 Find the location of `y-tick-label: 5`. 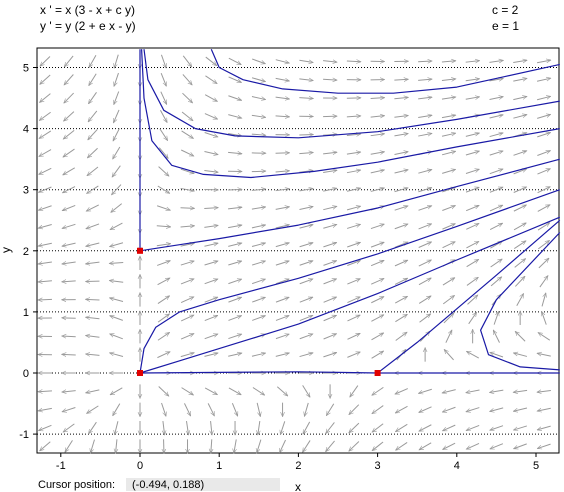

y-tick-label: 5 is located at coordinates (26, 69).